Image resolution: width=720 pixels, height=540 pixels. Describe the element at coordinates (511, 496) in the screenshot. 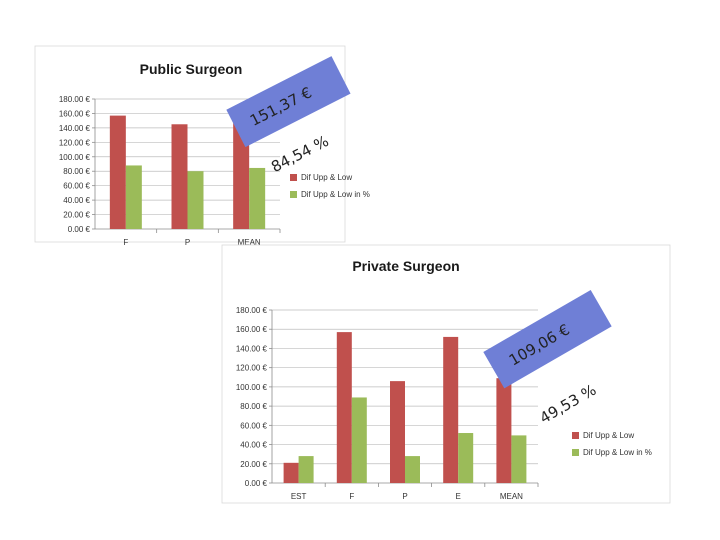

I see `private-category-label: MEAN` at that location.